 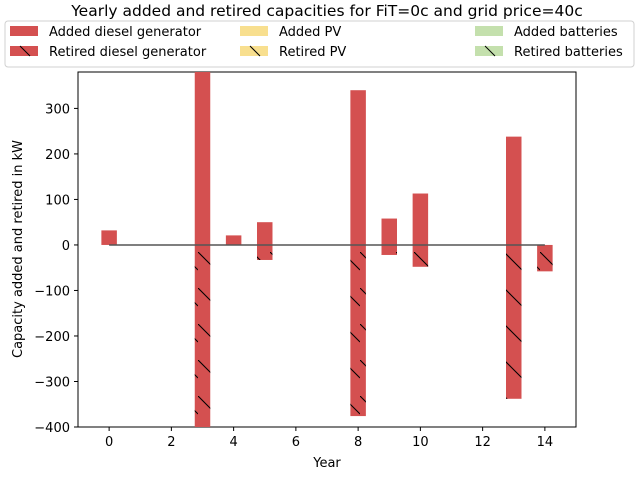 I want to click on x-tick-label: 8, so click(x=358, y=442).